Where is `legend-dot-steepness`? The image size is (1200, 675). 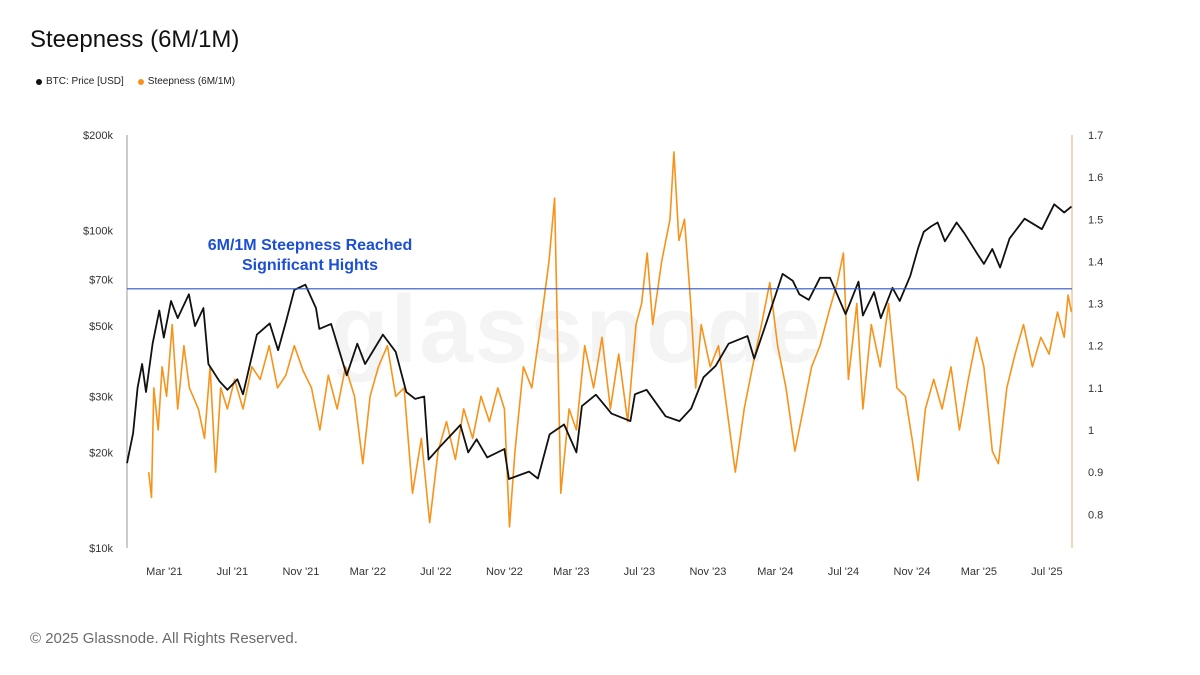
legend-dot-steepness is located at coordinates (140, 81).